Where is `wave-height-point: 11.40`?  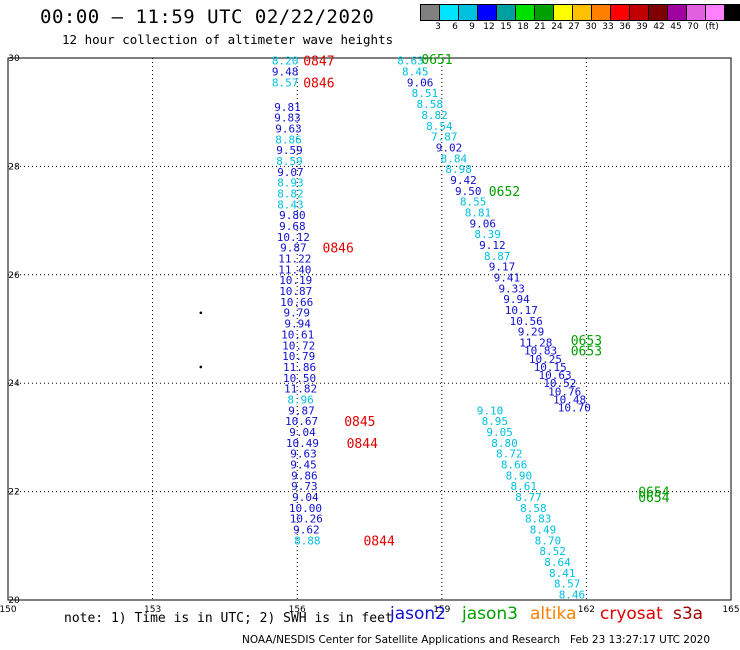 wave-height-point: 11.40 is located at coordinates (294, 269).